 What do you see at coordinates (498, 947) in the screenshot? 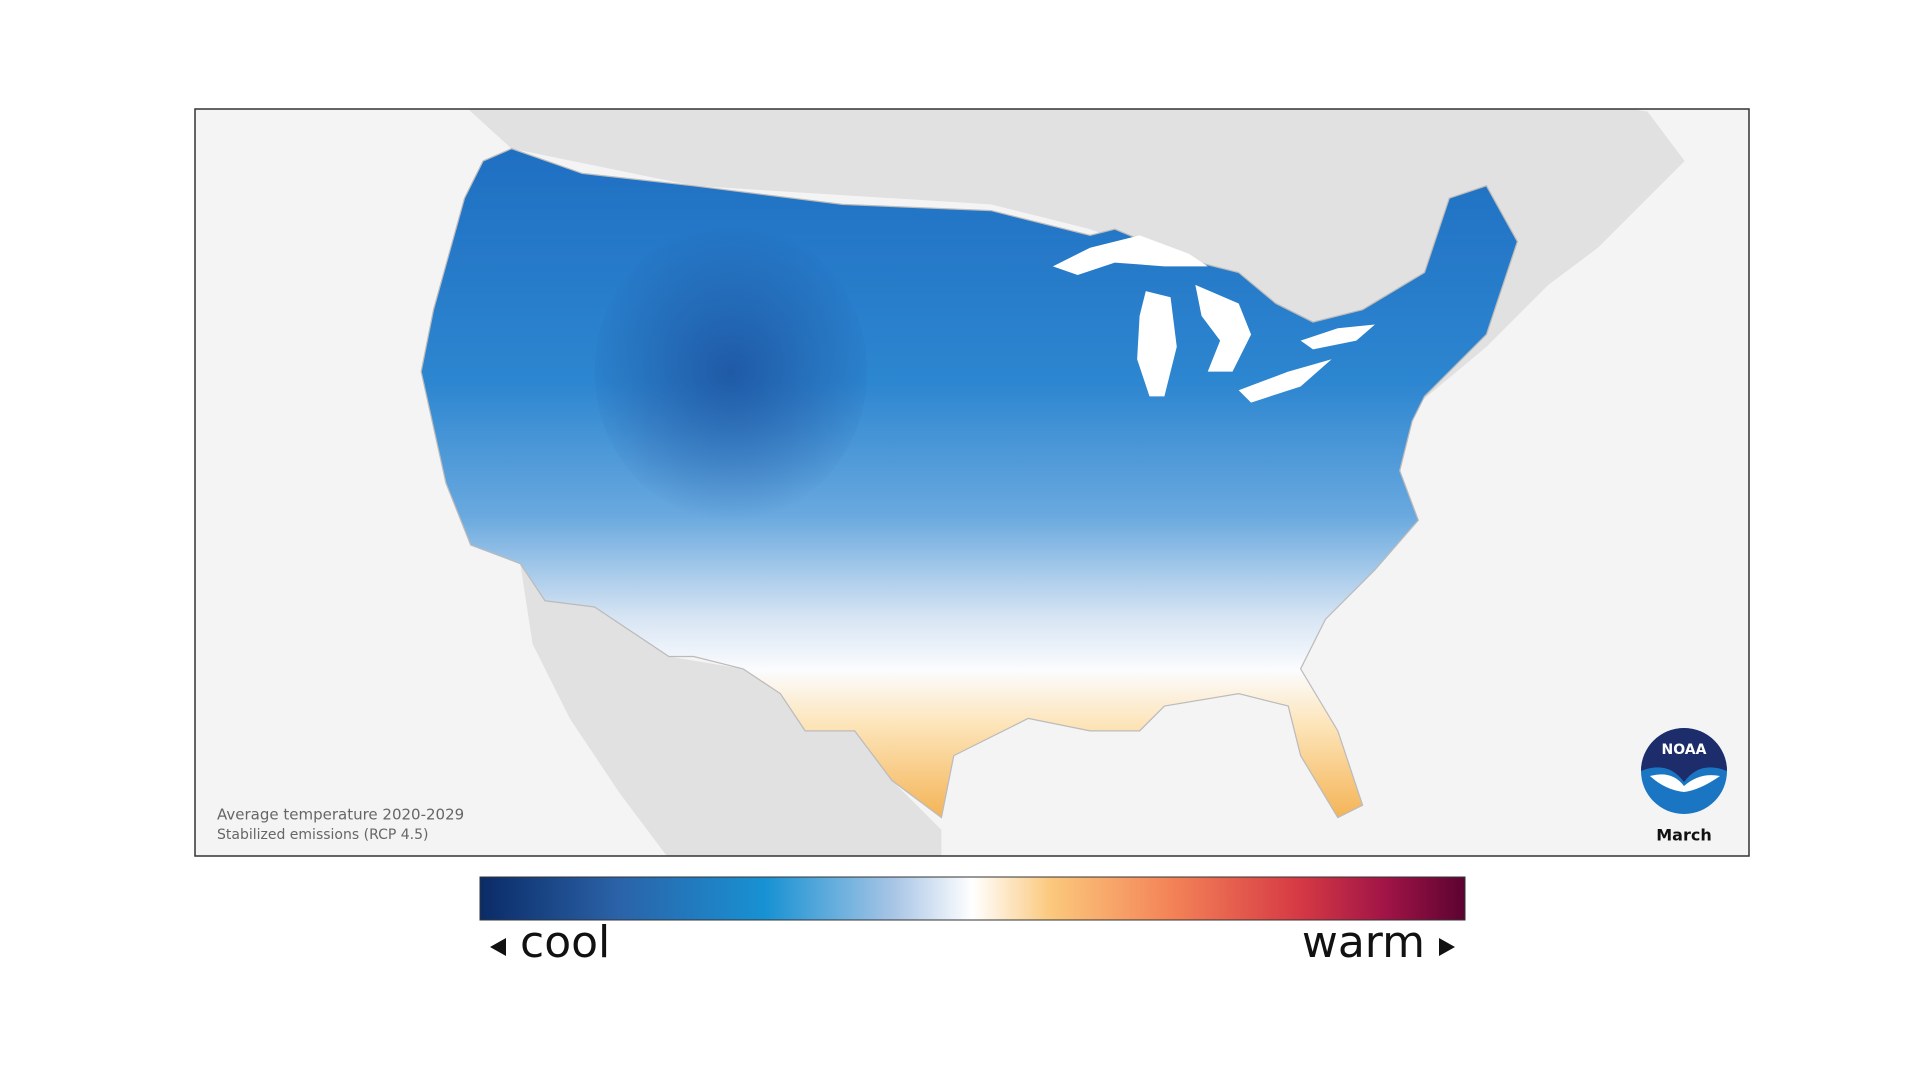
I see `left-arrow` at bounding box center [498, 947].